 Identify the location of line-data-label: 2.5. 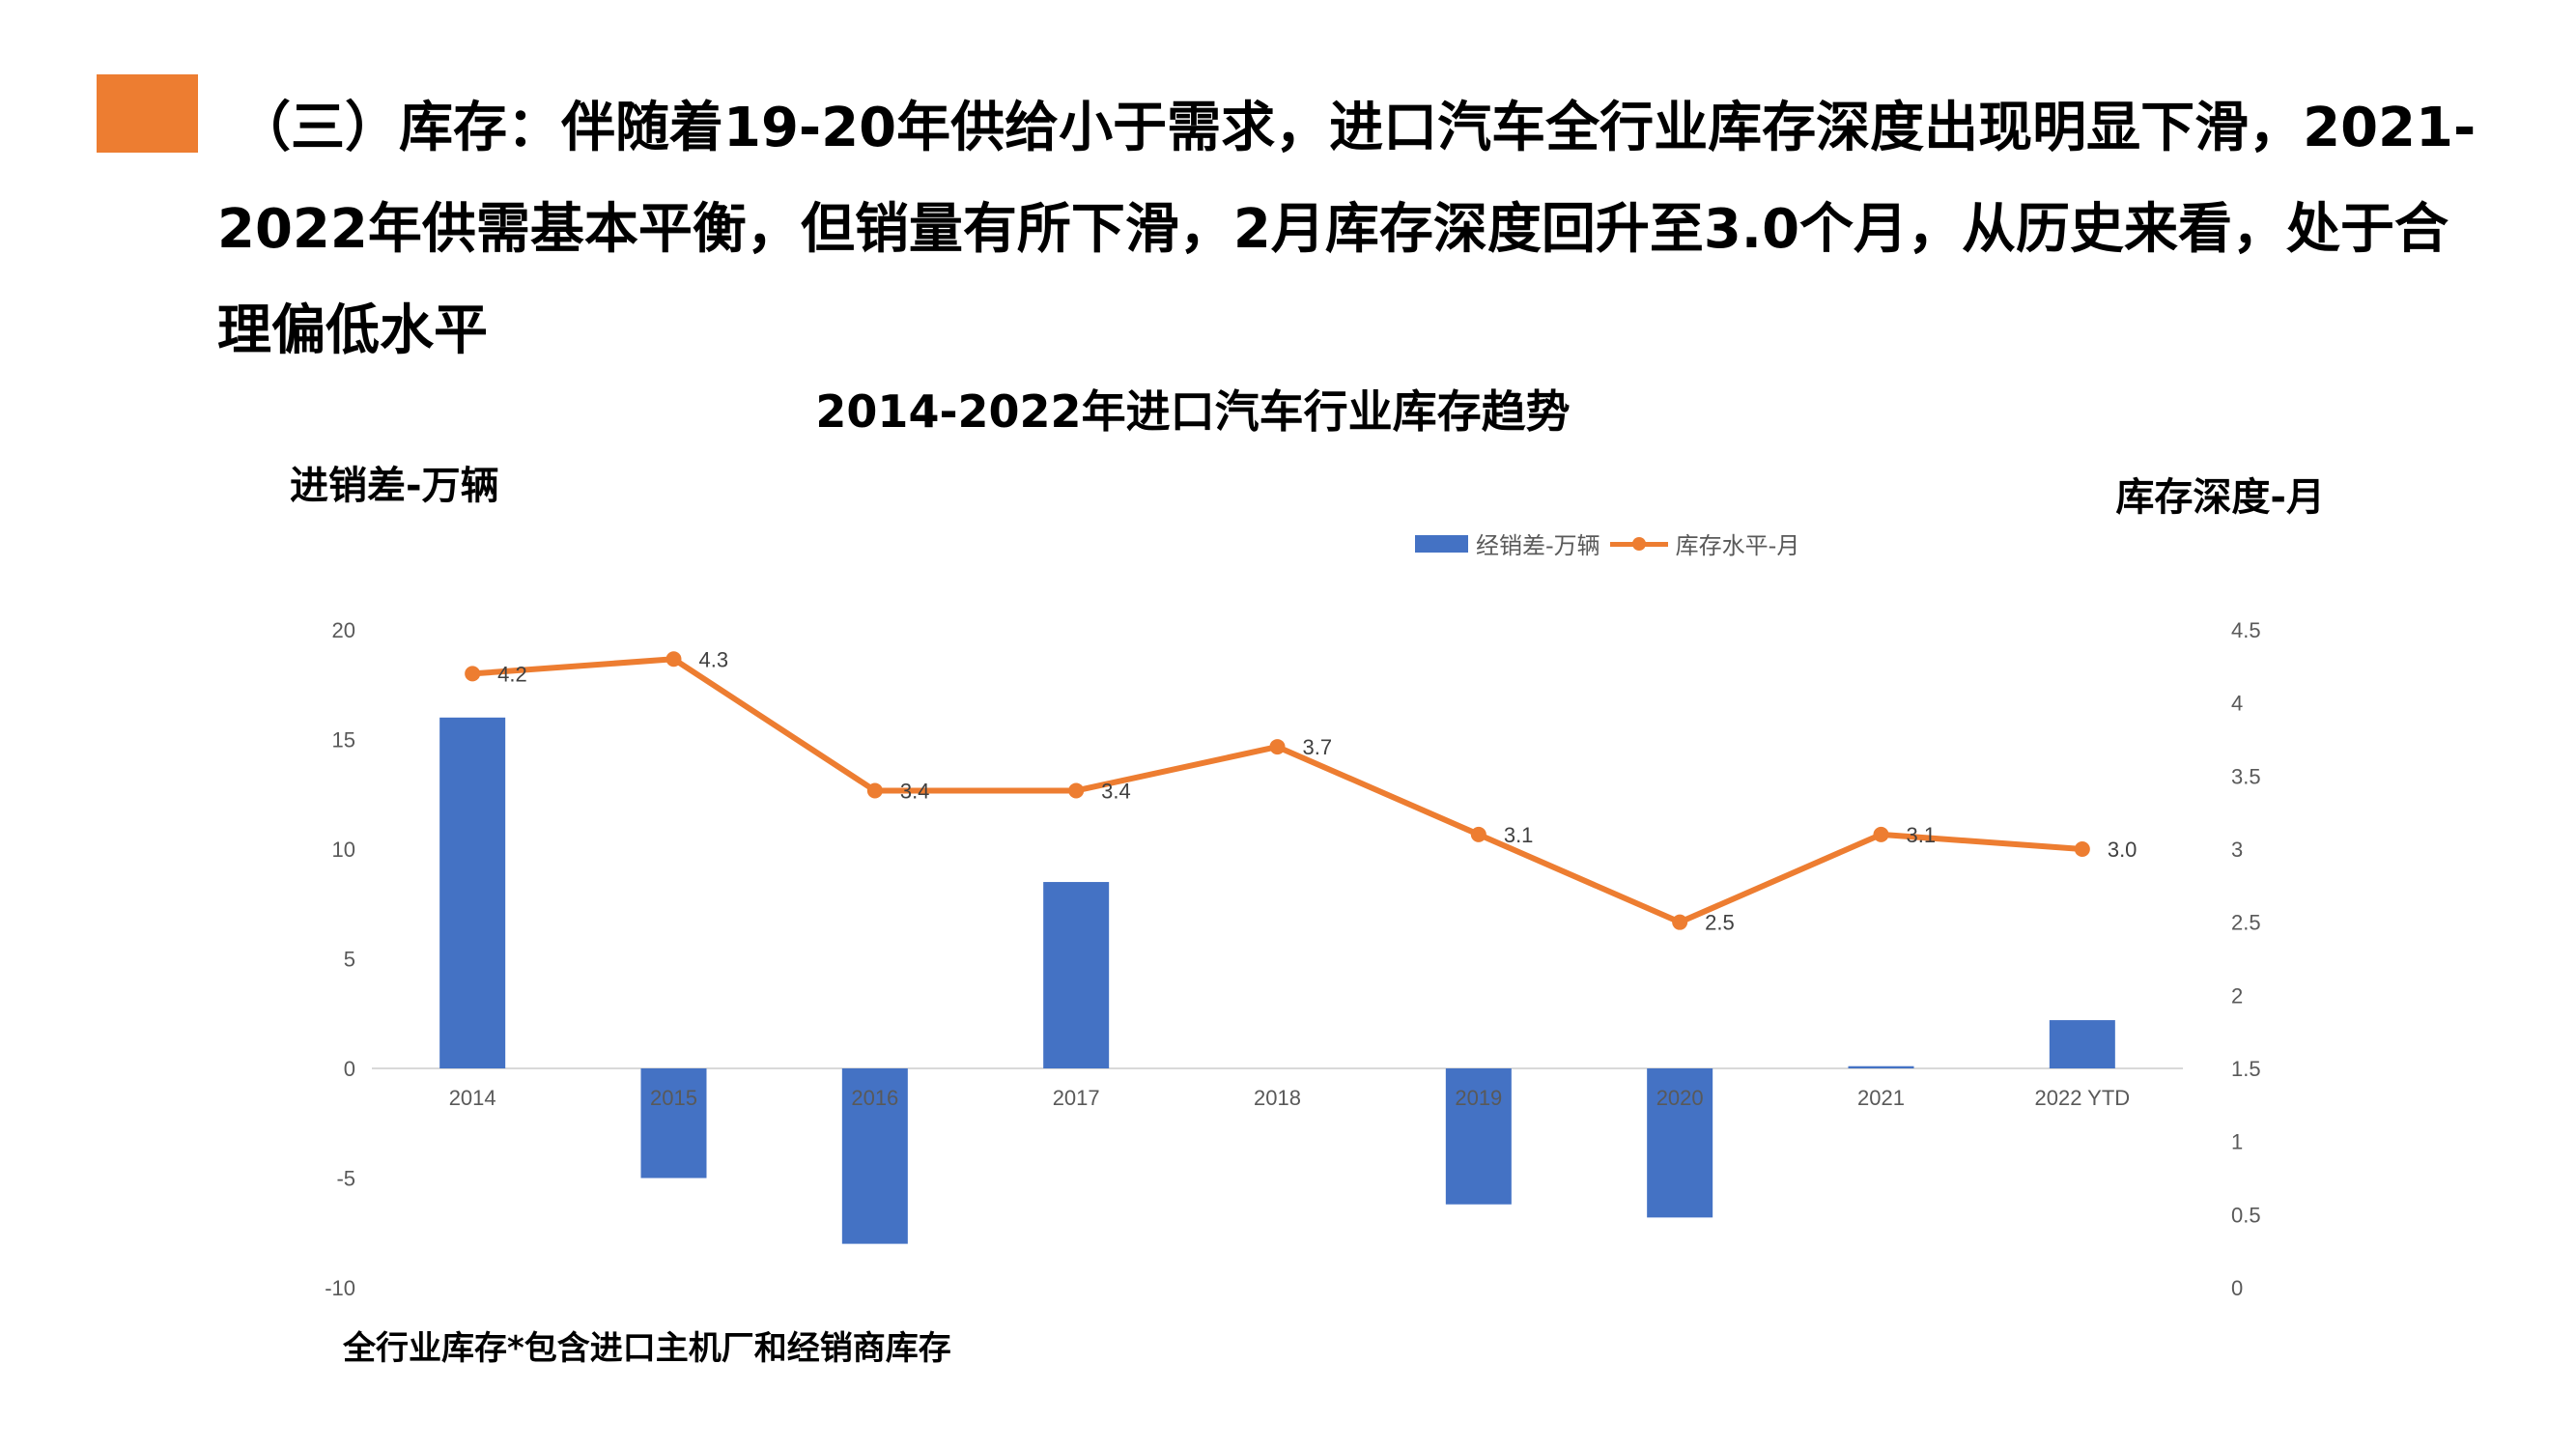
(1720, 923).